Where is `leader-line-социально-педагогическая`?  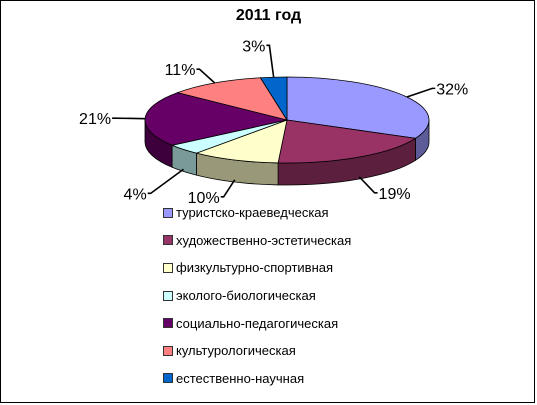
leader-line-социально-педагогическая is located at coordinates (129, 118).